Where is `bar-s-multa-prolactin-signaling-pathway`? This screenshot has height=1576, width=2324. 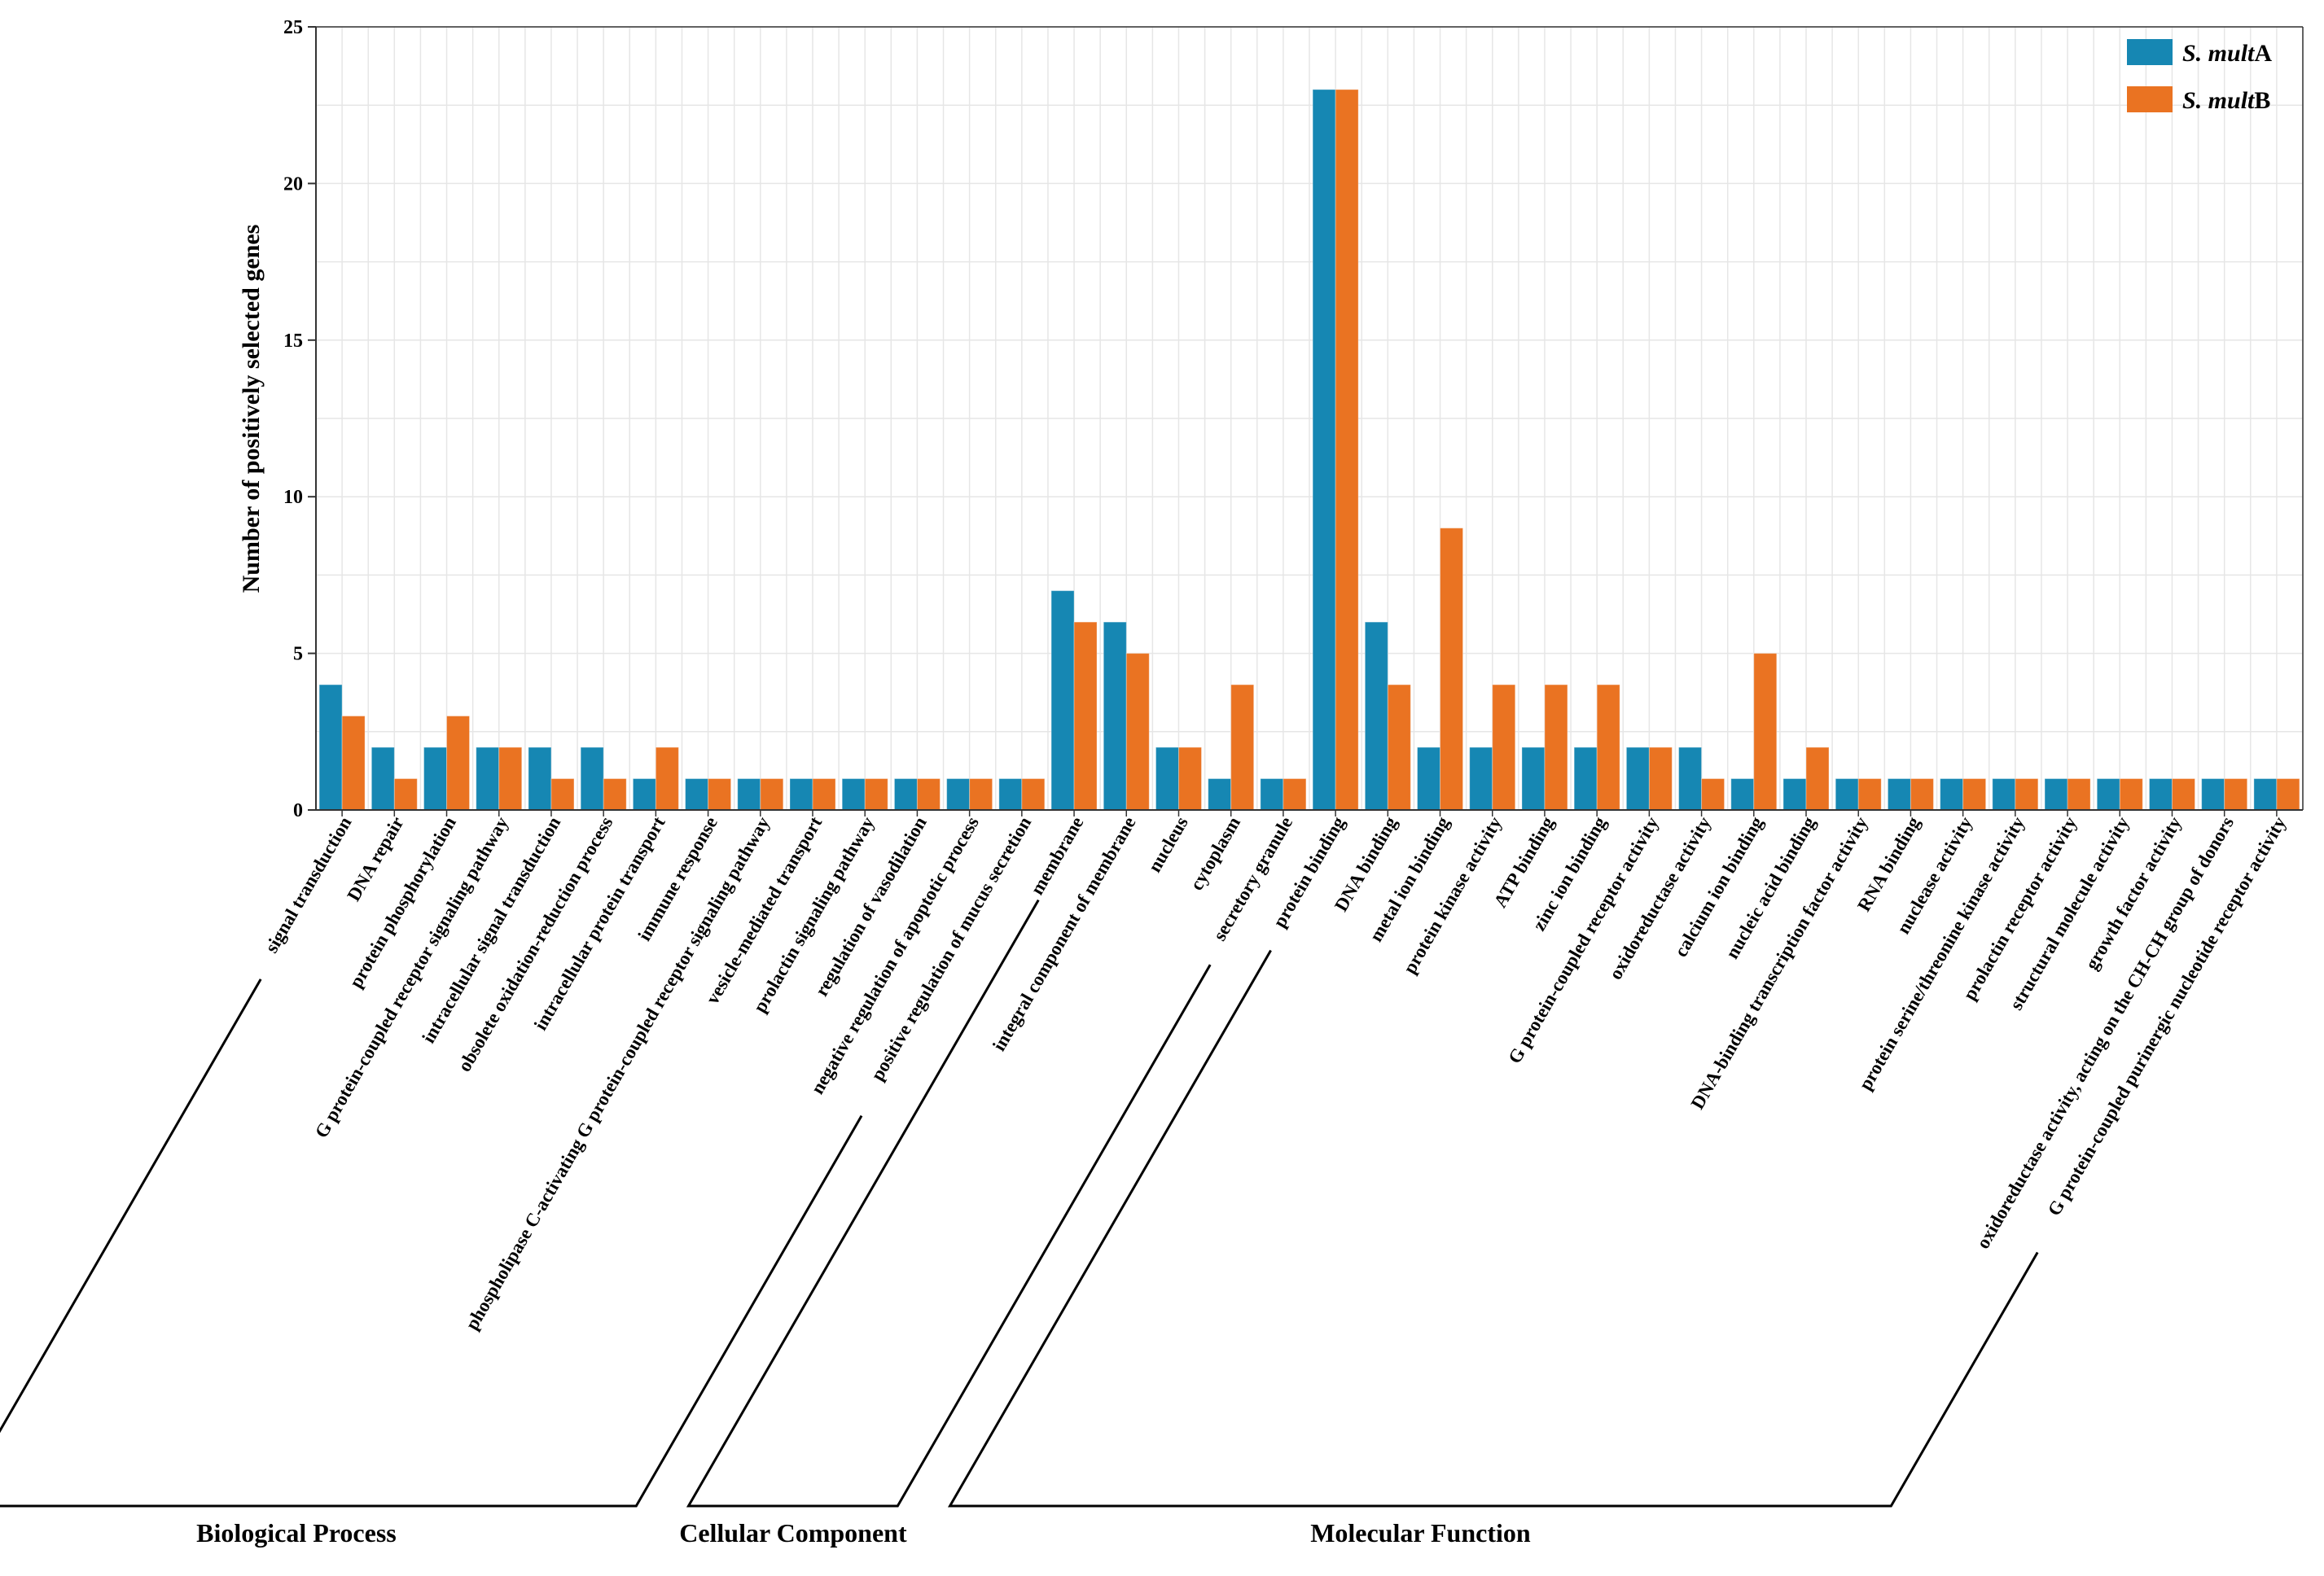 bar-s-multa-prolactin-signaling-pathway is located at coordinates (853, 794).